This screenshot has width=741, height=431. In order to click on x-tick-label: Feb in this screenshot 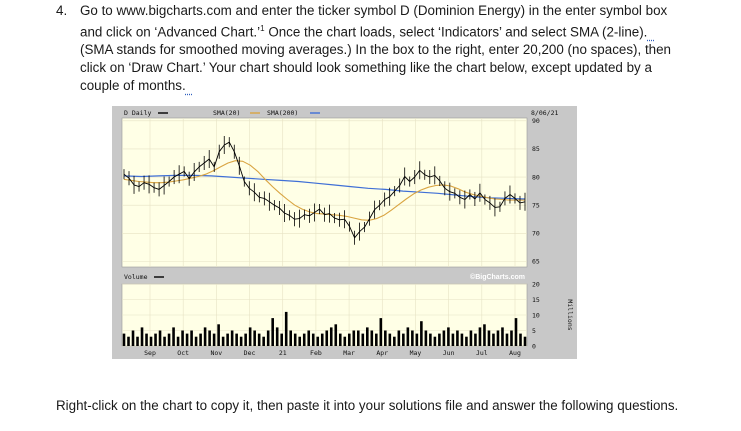, I will do `click(316, 353)`.